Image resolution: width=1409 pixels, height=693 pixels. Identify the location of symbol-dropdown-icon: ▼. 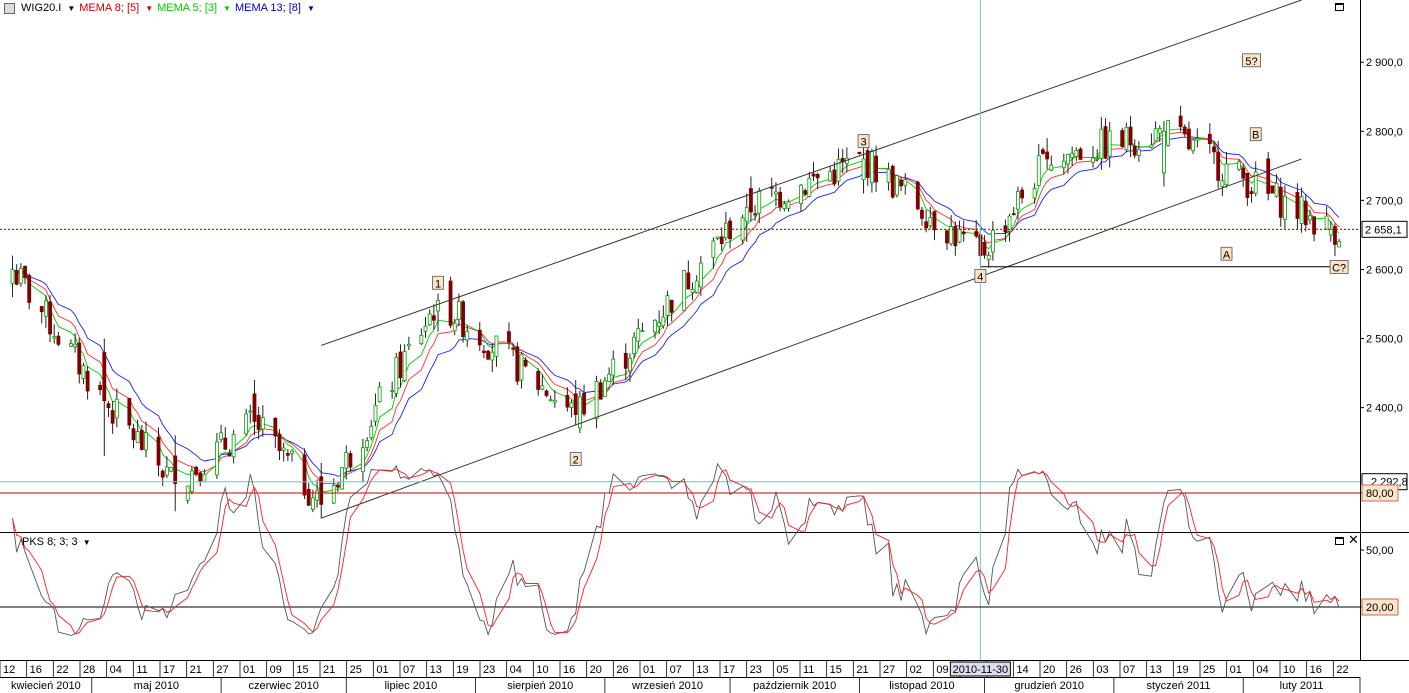
(71, 8).